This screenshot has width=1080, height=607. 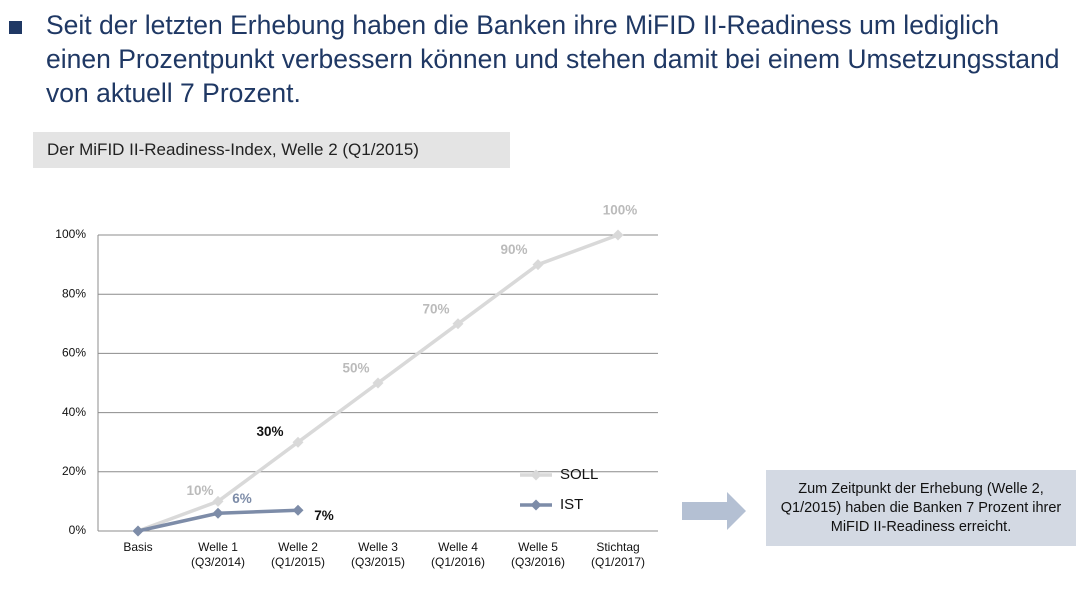 What do you see at coordinates (137, 547) in the screenshot?
I see `x-tick-label: Basis` at bounding box center [137, 547].